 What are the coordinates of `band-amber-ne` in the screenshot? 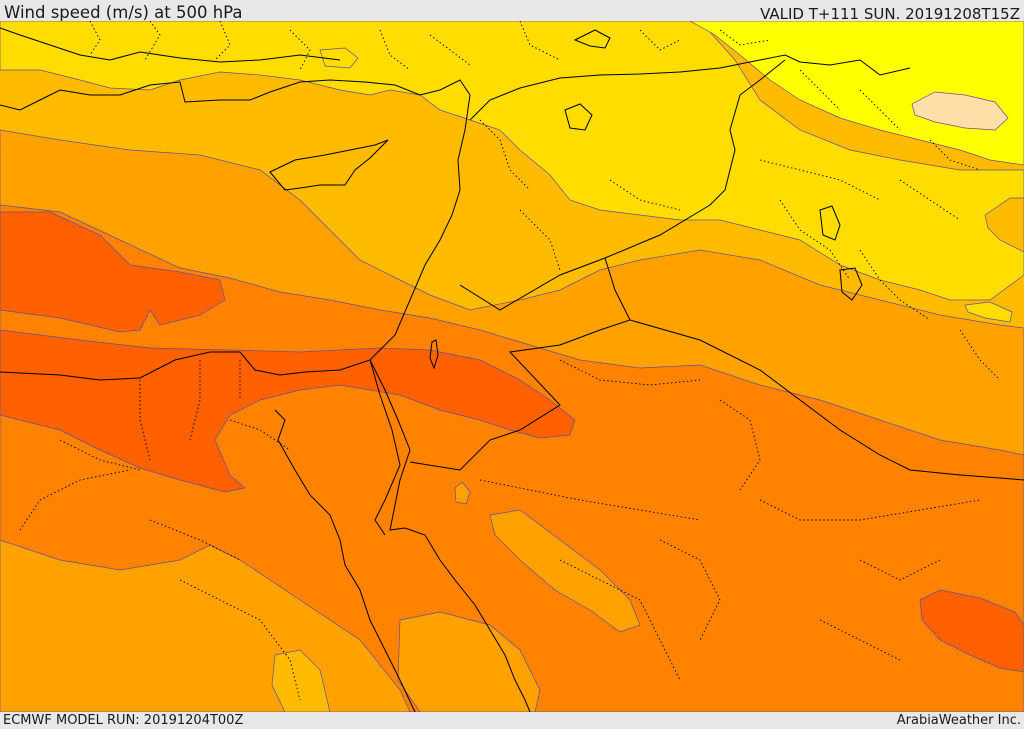 It's located at (1004, 225).